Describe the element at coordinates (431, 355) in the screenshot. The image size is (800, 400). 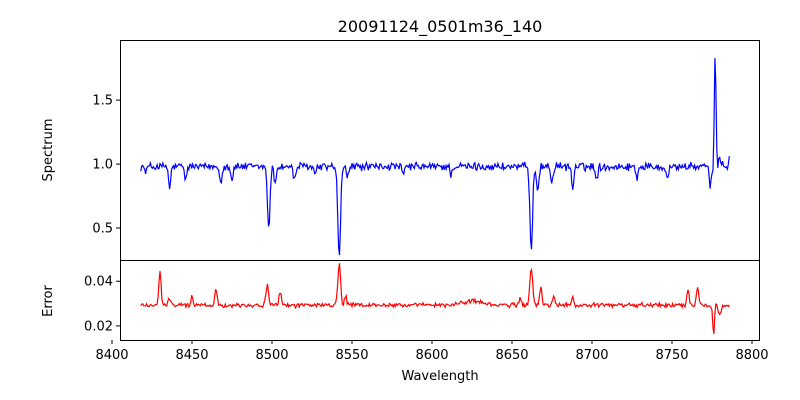
I see `x-tick-label: 8600` at that location.